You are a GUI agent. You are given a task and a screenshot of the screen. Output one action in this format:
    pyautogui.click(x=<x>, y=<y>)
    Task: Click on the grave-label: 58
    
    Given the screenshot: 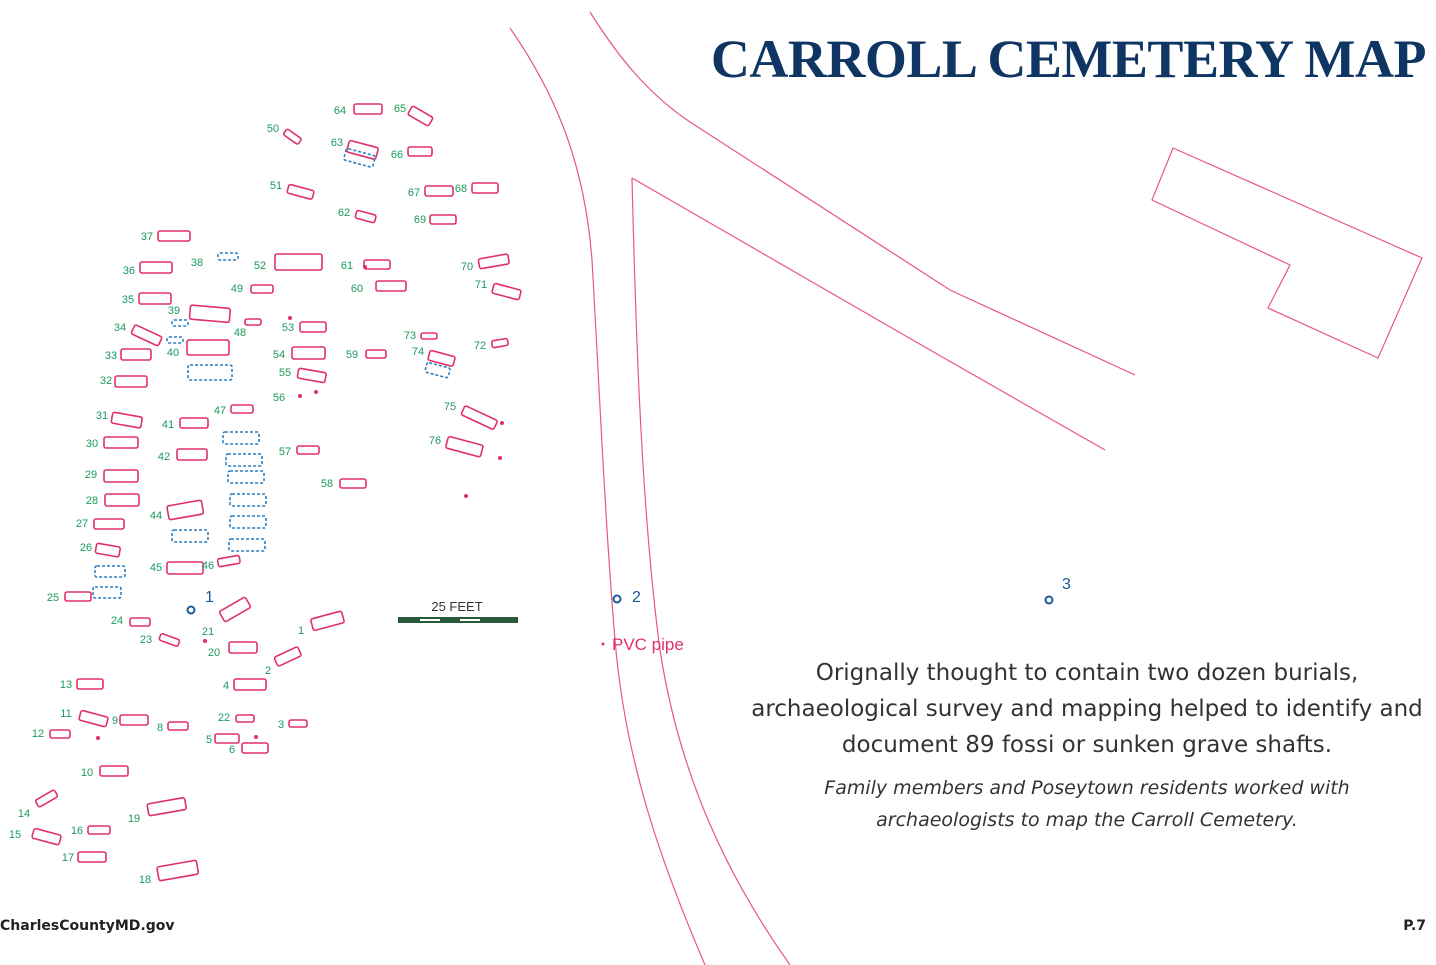 What is the action you would take?
    pyautogui.click(x=327, y=484)
    